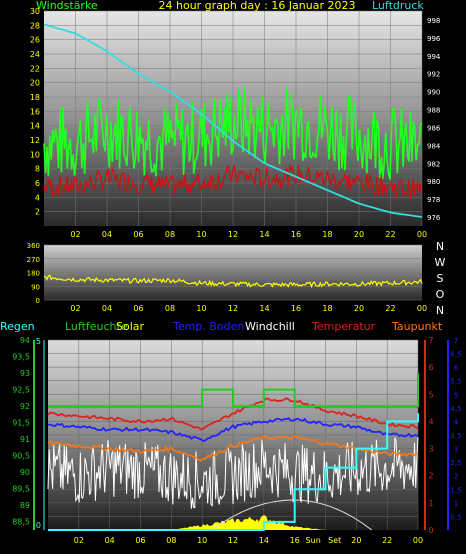 Image resolution: width=466 pixels, height=554 pixels. What do you see at coordinates (25, 472) in the screenshot?
I see `humidity-tick: 90` at bounding box center [25, 472].